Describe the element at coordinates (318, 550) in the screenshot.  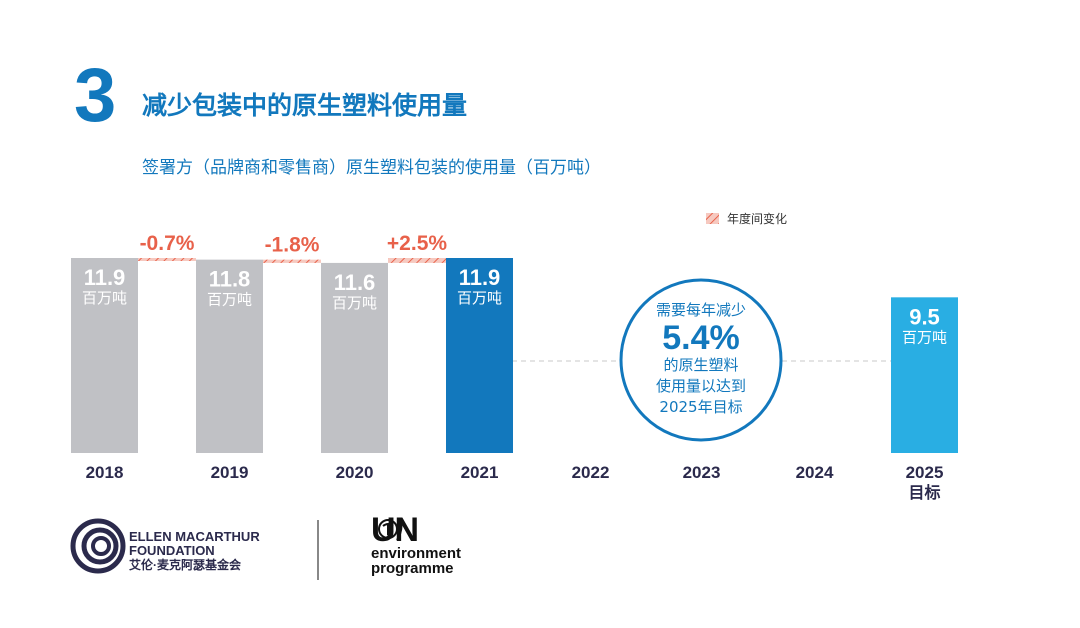
I see `logo-divider` at that location.